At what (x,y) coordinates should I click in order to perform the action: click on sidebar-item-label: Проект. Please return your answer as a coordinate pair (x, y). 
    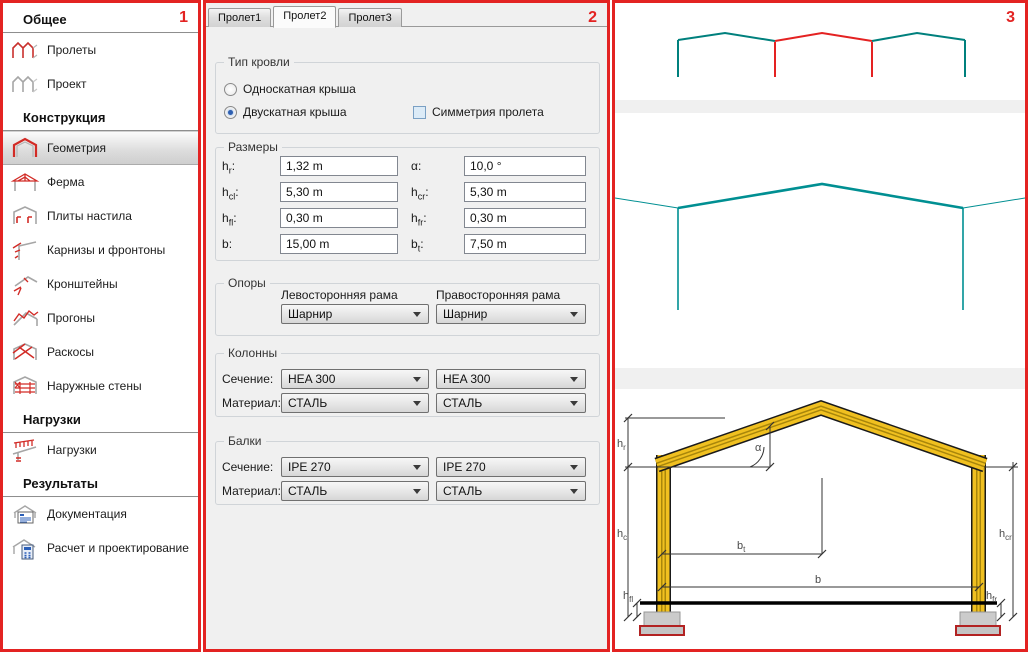
    Looking at the image, I should click on (67, 84).